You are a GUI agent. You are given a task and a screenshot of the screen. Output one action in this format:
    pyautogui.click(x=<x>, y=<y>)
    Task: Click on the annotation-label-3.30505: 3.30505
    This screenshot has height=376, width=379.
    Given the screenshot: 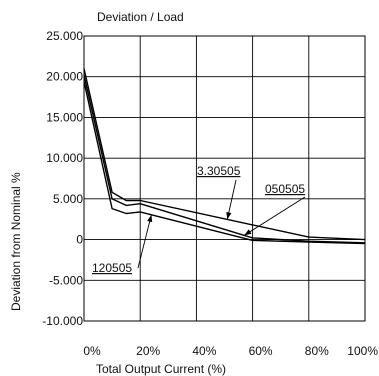 What is the action you would take?
    pyautogui.click(x=219, y=171)
    